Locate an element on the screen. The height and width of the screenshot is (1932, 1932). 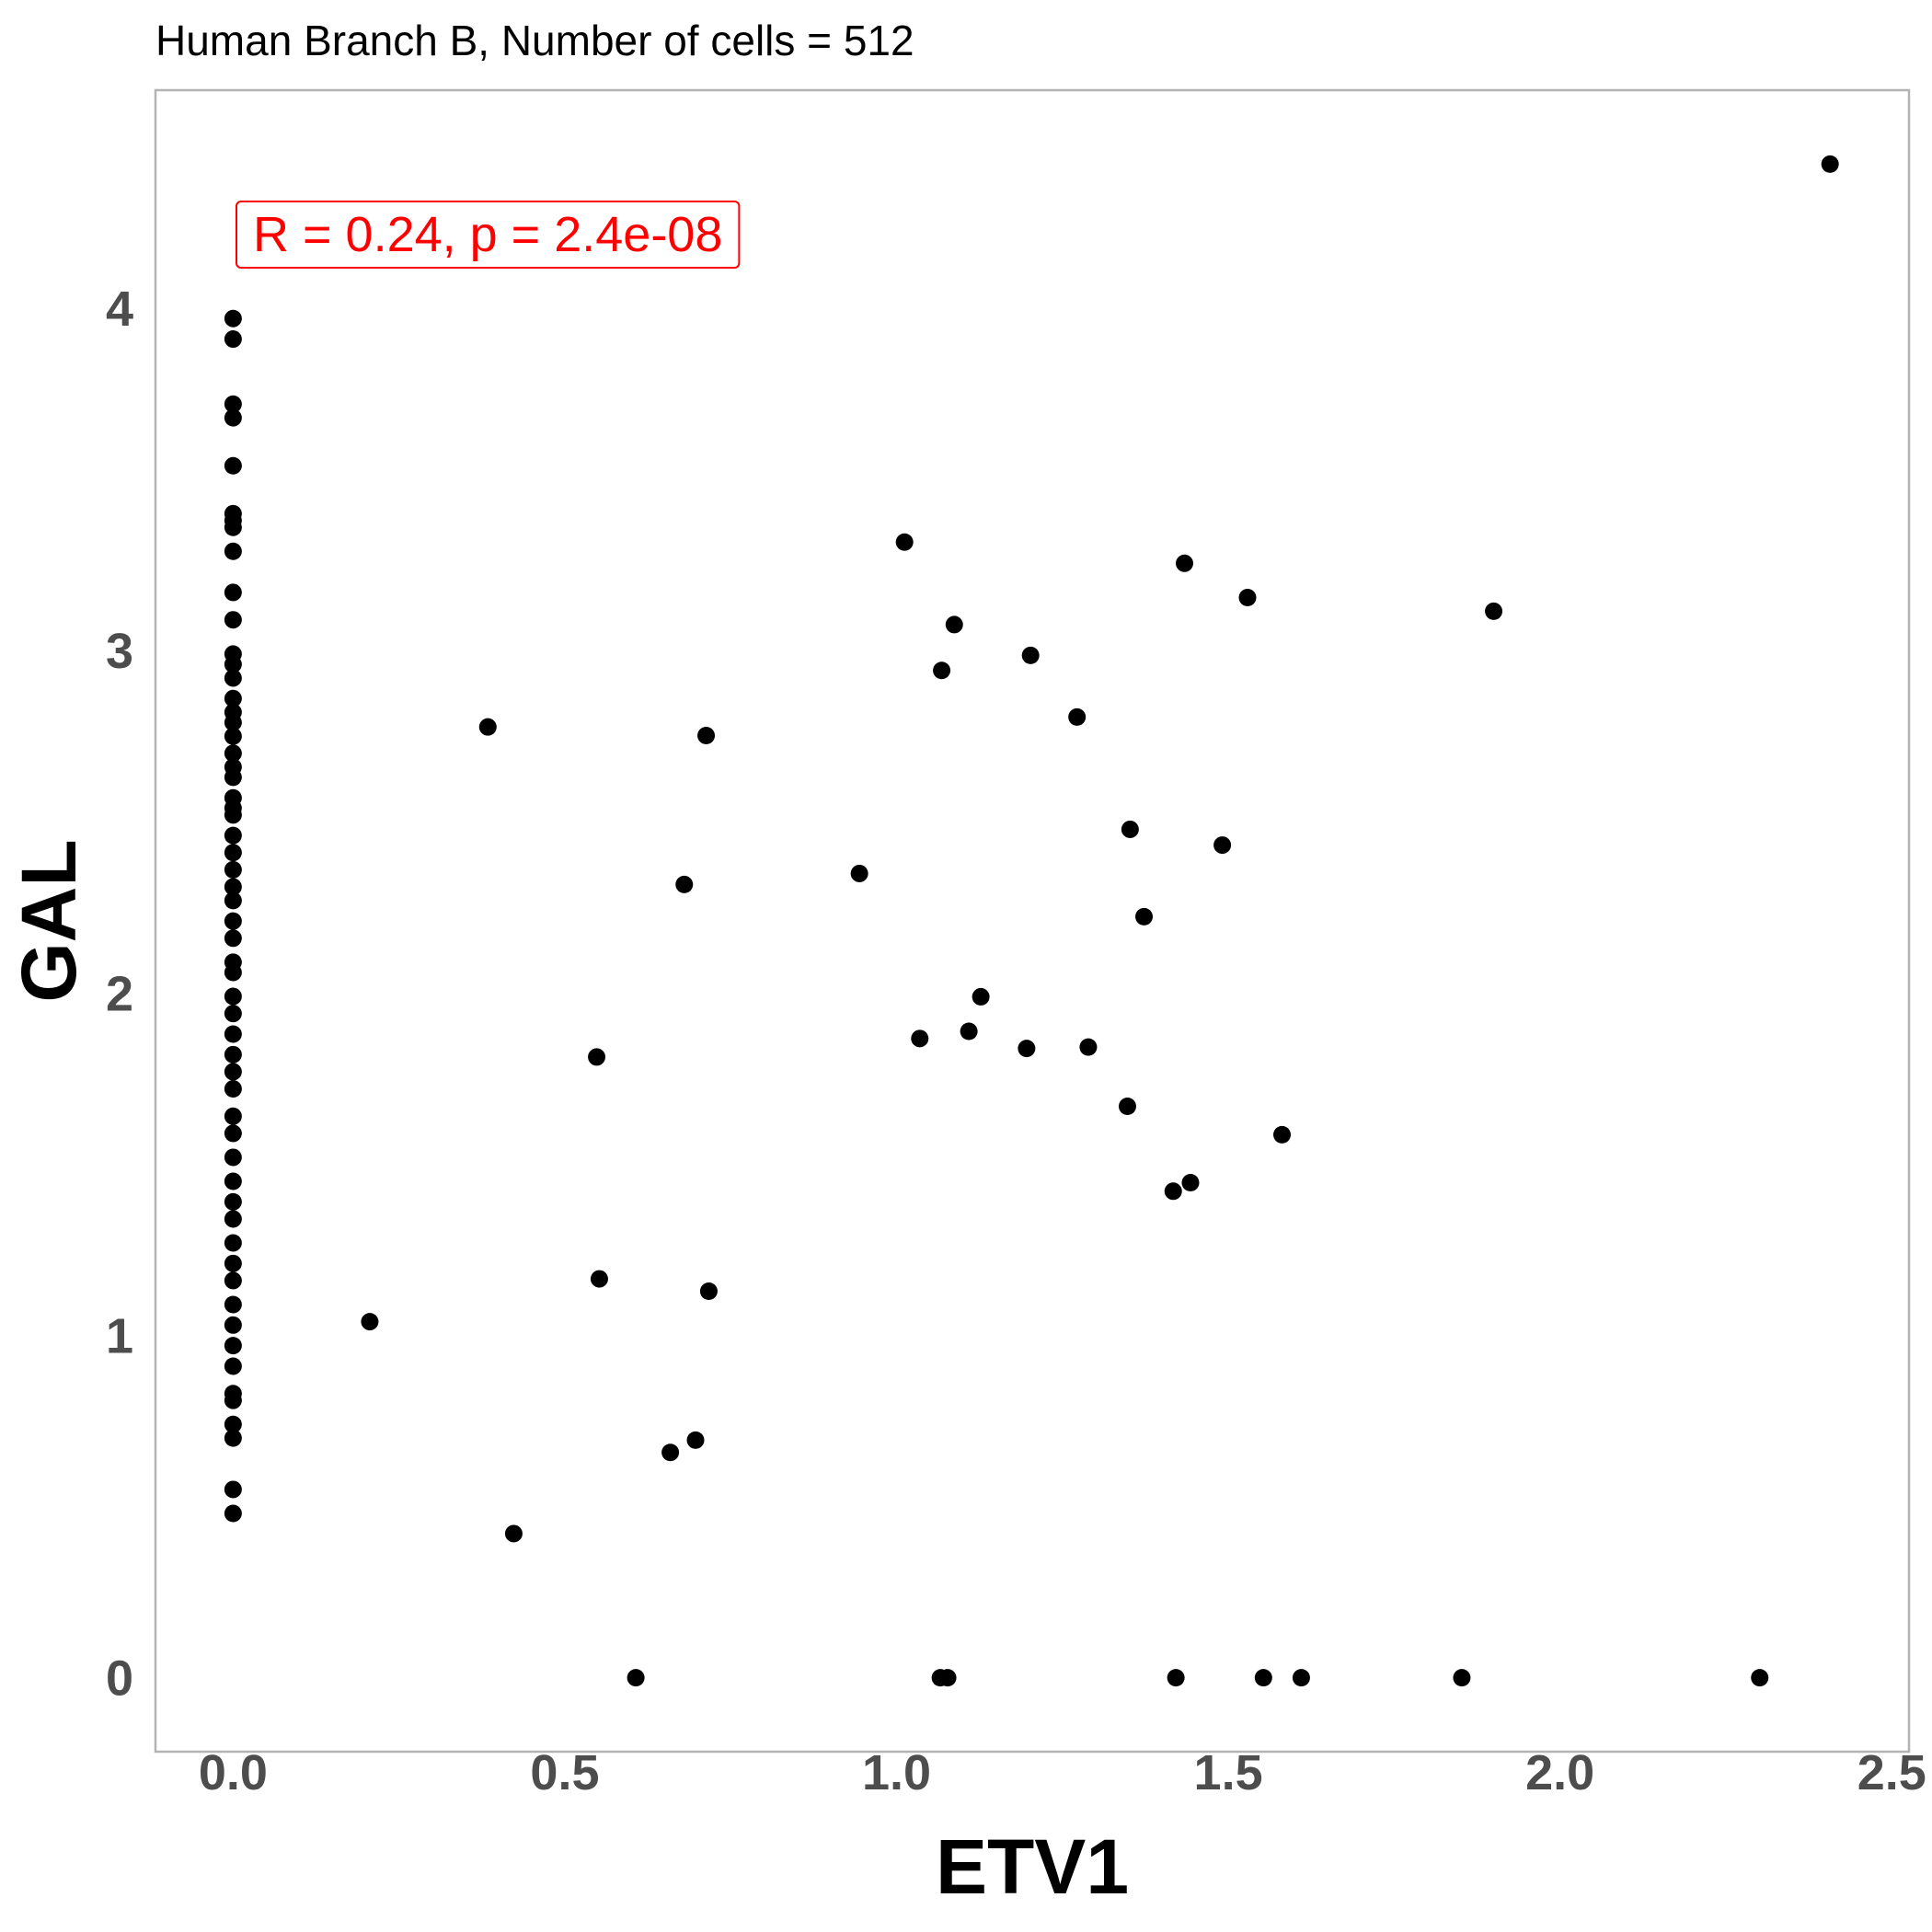
annotation: R = 0.24, p = 2.4e-08 is located at coordinates (487, 234).